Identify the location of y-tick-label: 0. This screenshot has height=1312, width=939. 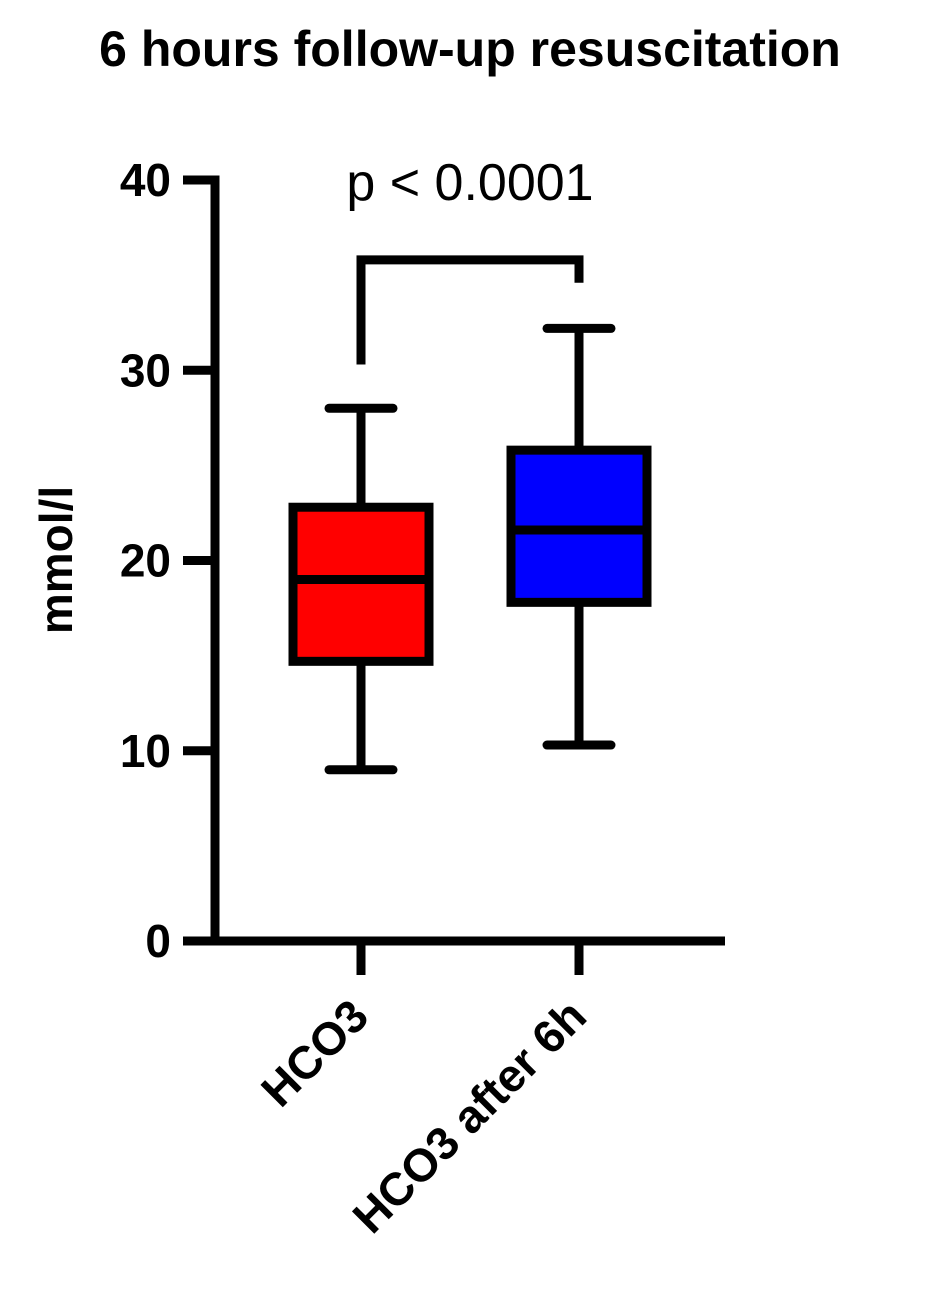
(158, 941).